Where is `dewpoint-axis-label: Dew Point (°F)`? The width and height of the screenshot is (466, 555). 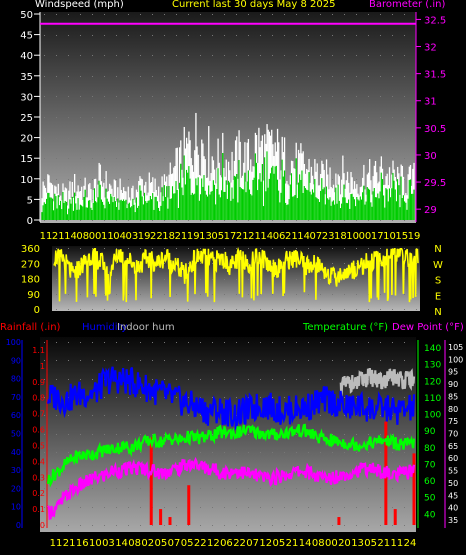 dewpoint-axis-label: Dew Point (°F) is located at coordinates (428, 327).